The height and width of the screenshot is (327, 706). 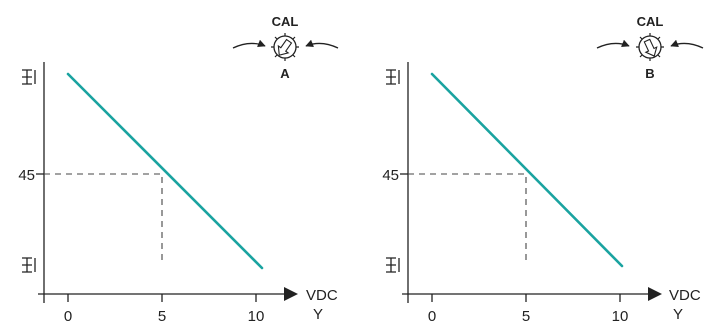 I want to click on dial-letter: A, so click(x=285, y=73).